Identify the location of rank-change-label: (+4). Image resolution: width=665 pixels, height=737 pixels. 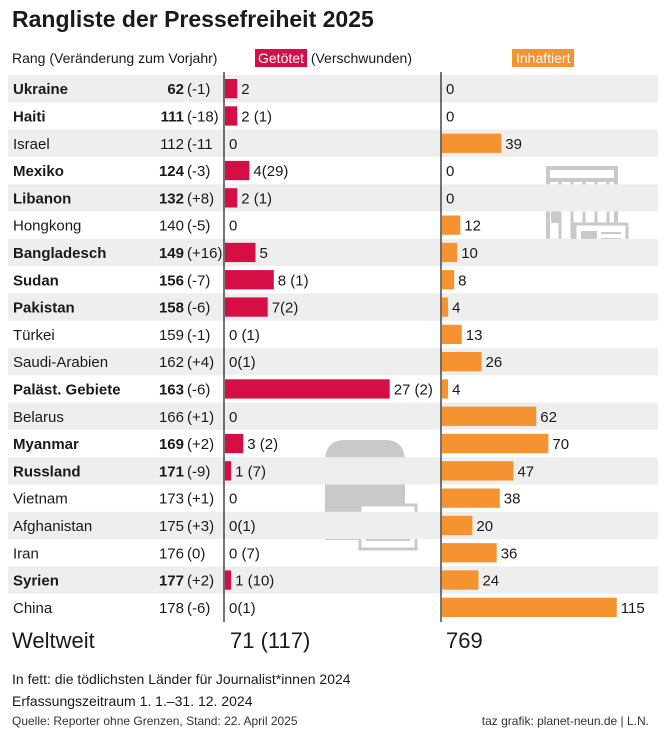
(200, 362).